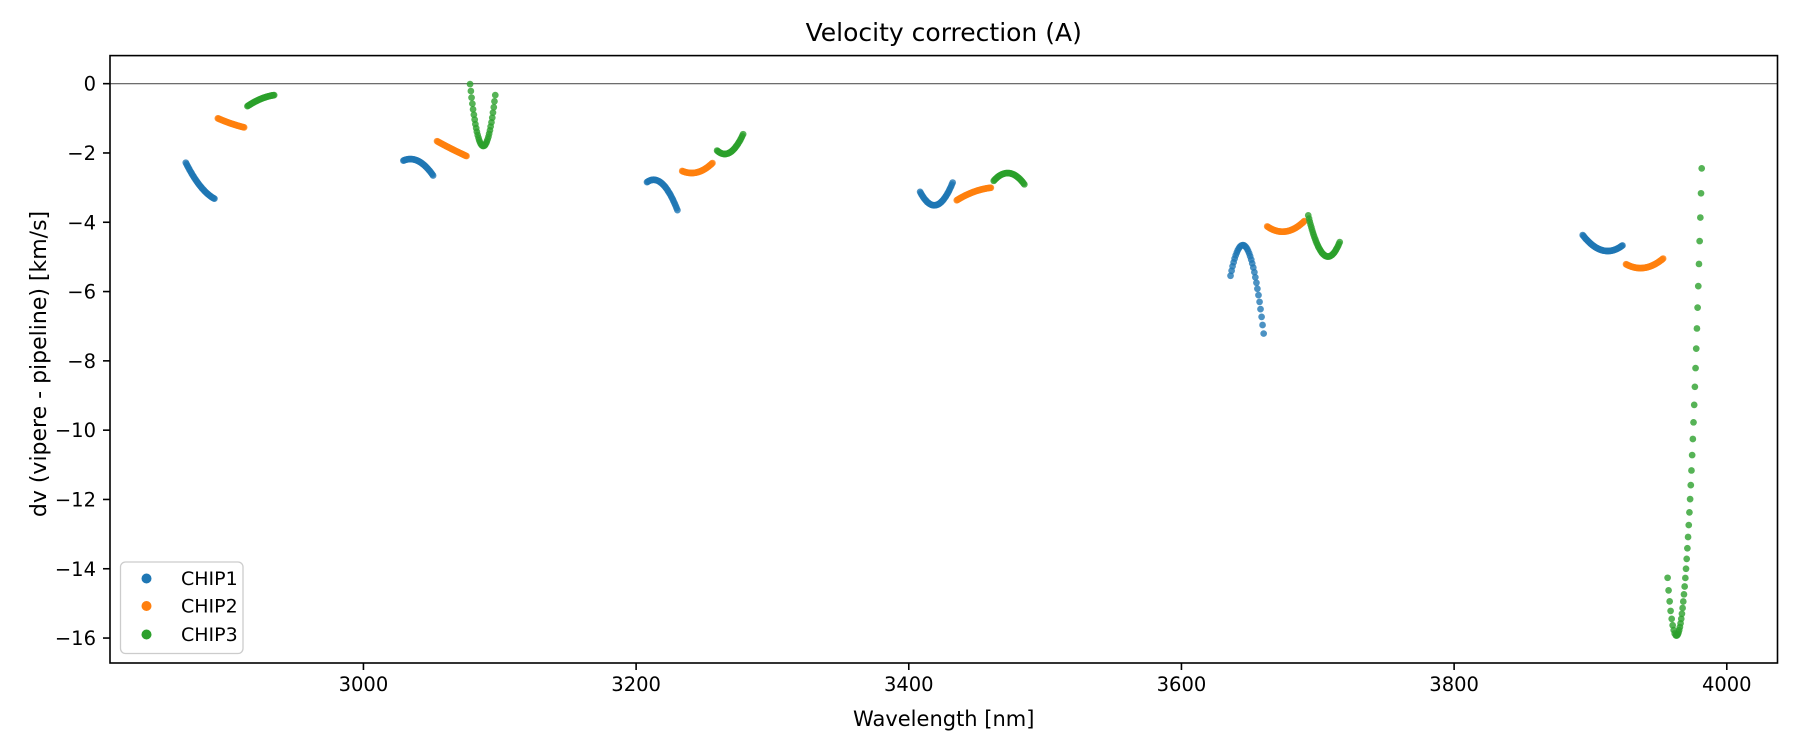 The image size is (1800, 754). Describe the element at coordinates (75, 569) in the screenshot. I see `y-tick-label: −14` at that location.